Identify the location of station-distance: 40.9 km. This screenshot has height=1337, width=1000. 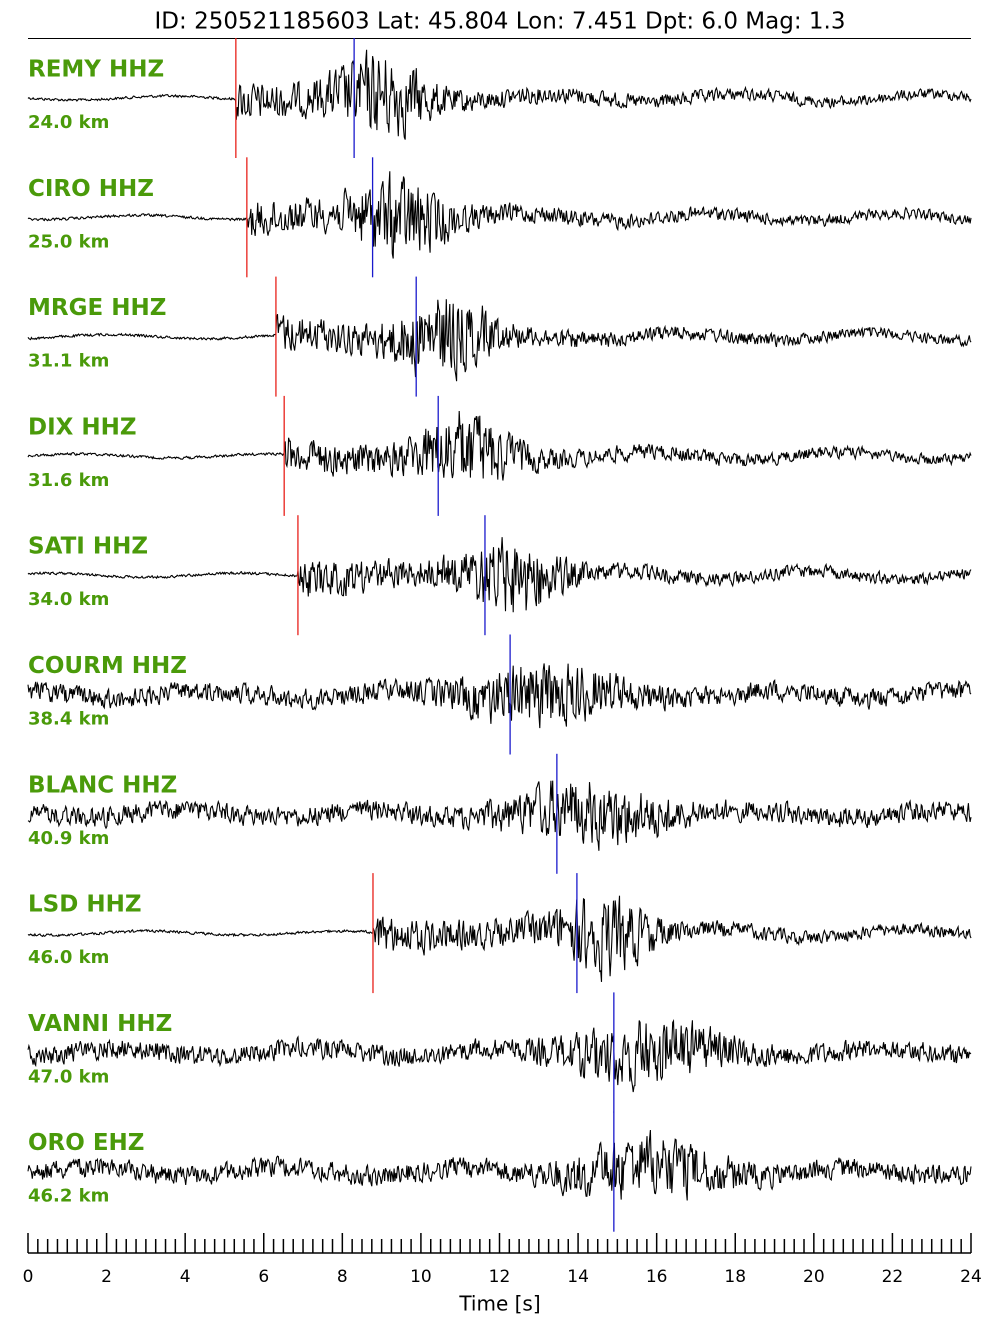
(68, 838).